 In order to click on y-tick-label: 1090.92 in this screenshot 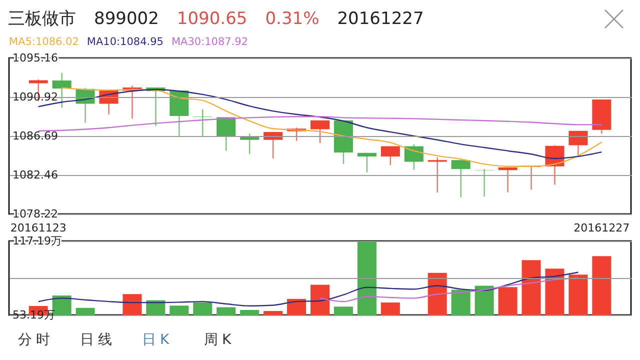, I will do `click(35, 97)`.